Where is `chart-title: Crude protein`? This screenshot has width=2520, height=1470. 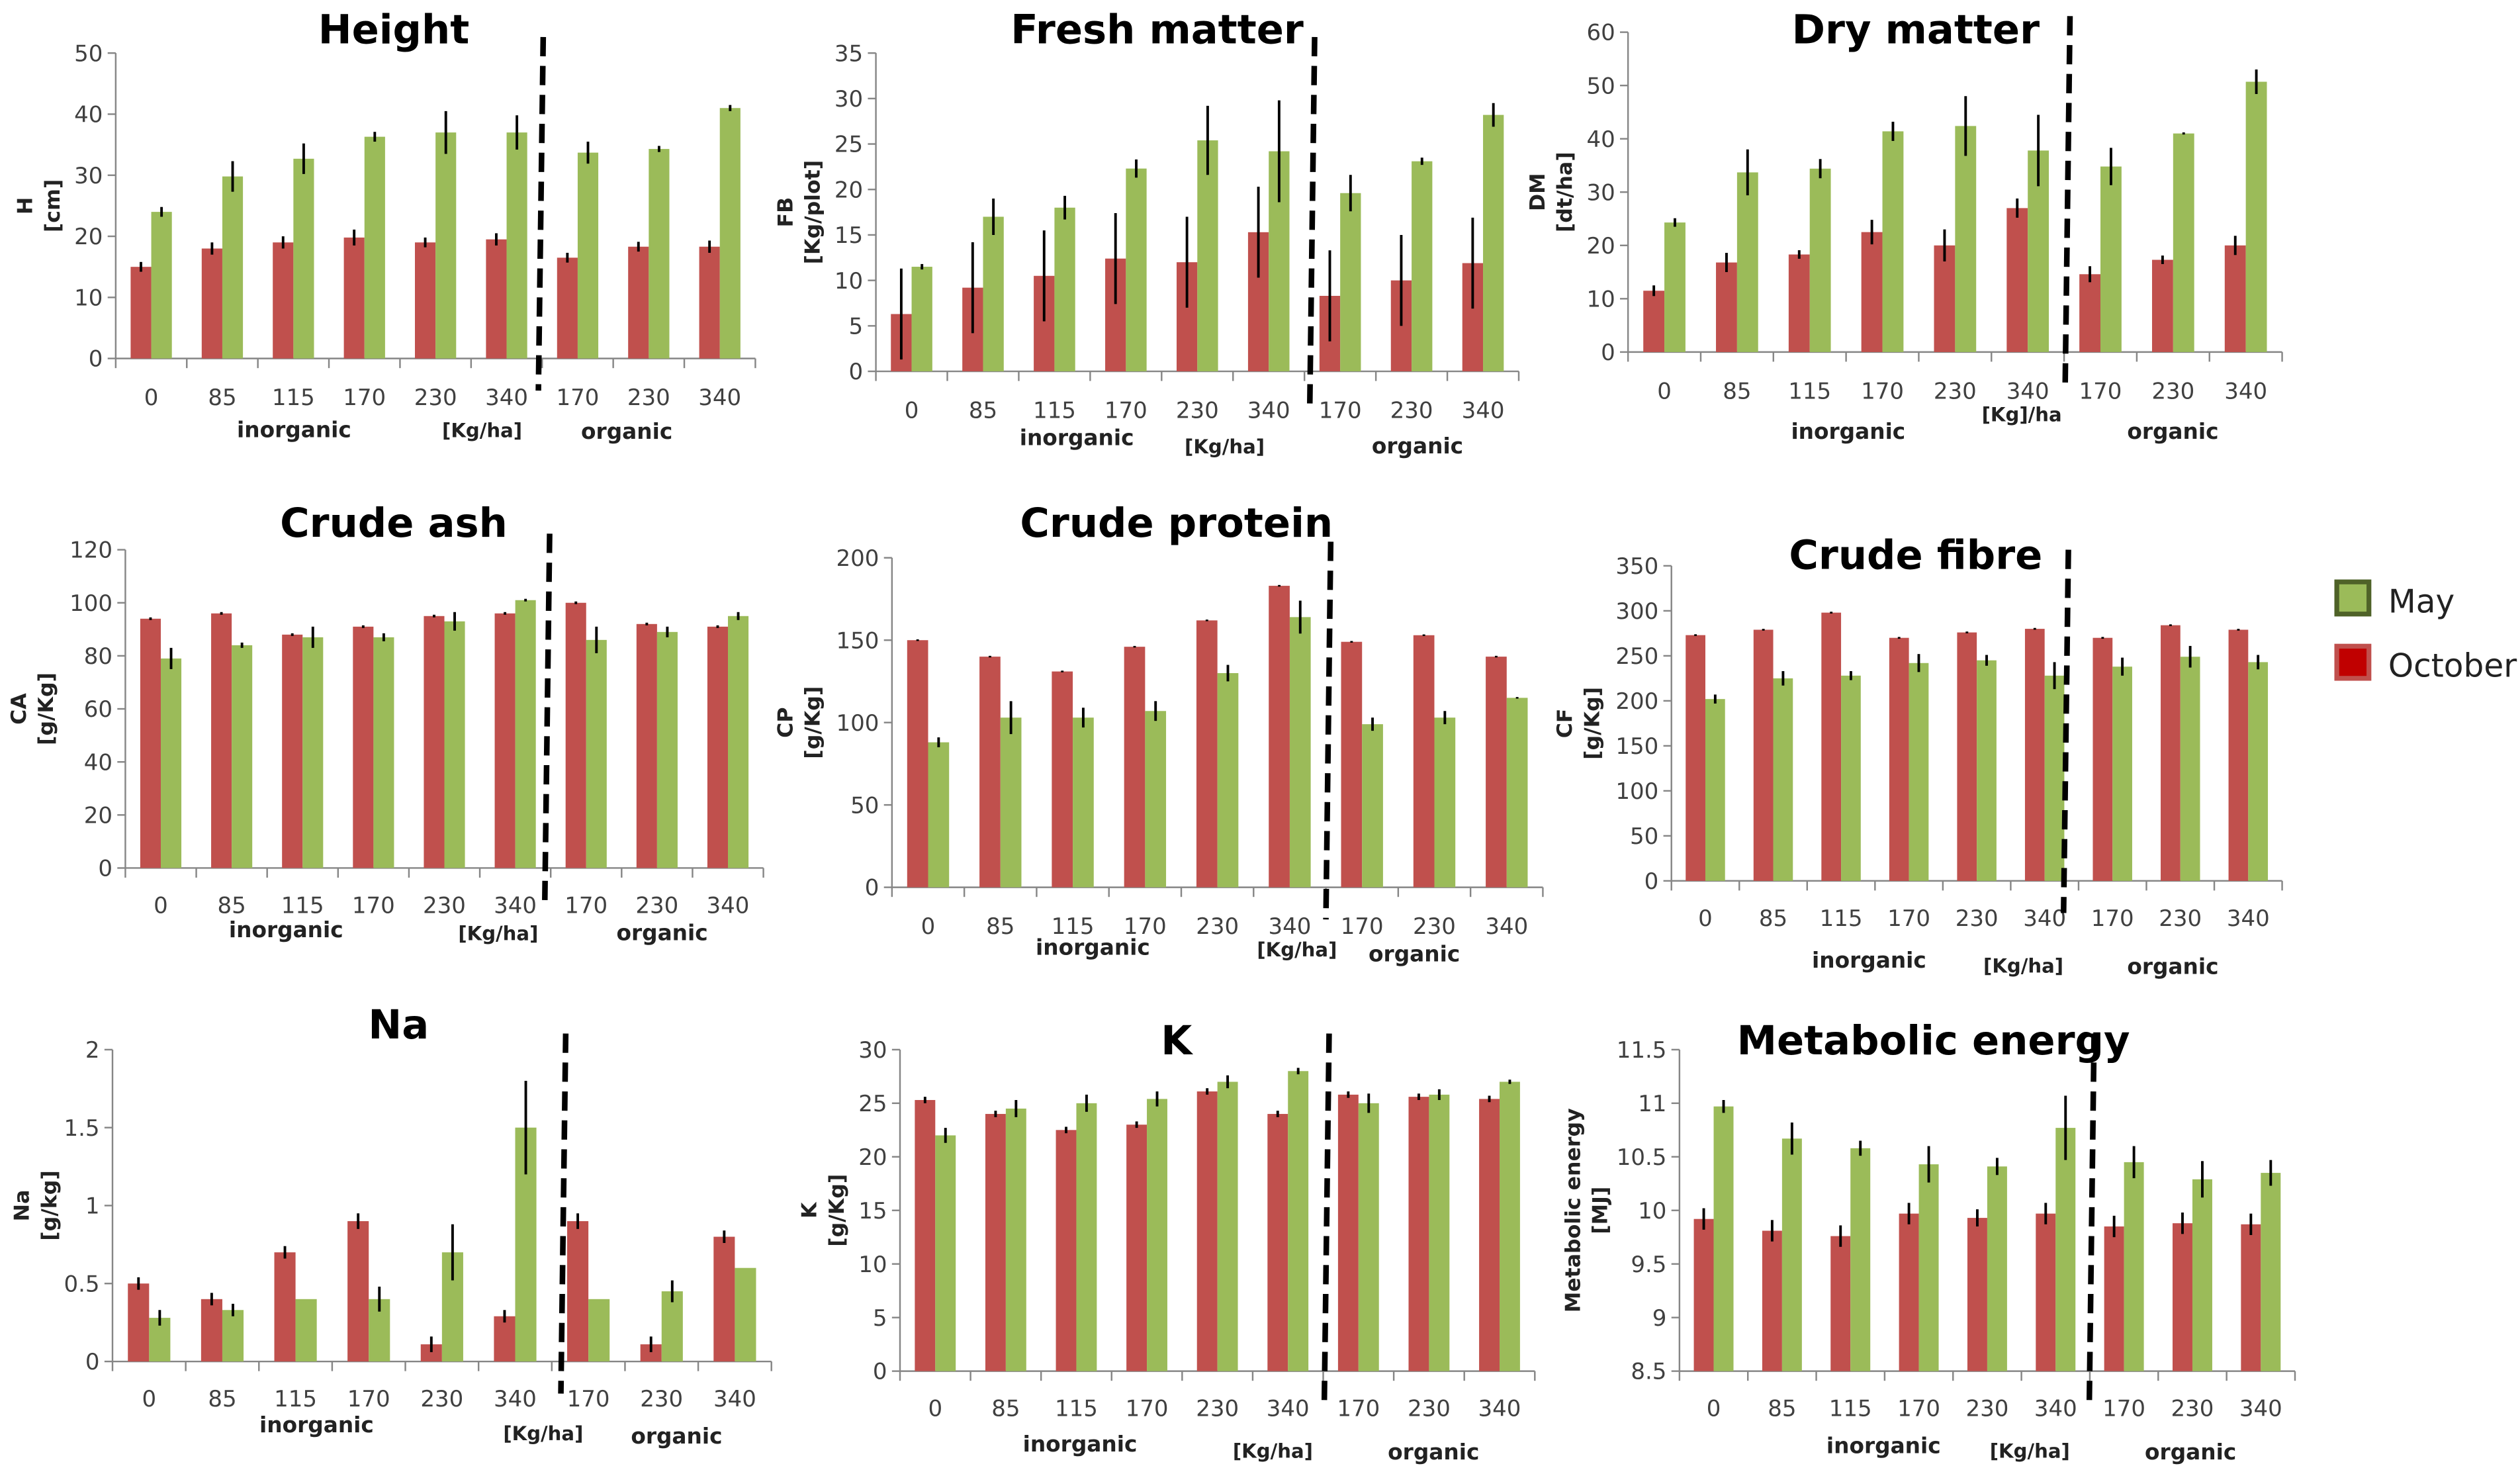 chart-title: Crude protein is located at coordinates (1176, 523).